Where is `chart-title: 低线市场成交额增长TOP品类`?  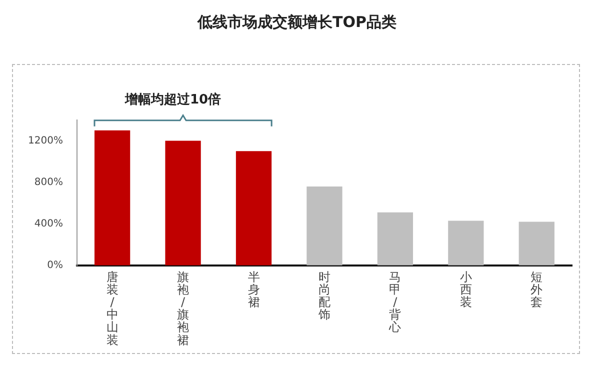
chart-title: 低线市场成交额增长TOP品类 is located at coordinates (296, 21).